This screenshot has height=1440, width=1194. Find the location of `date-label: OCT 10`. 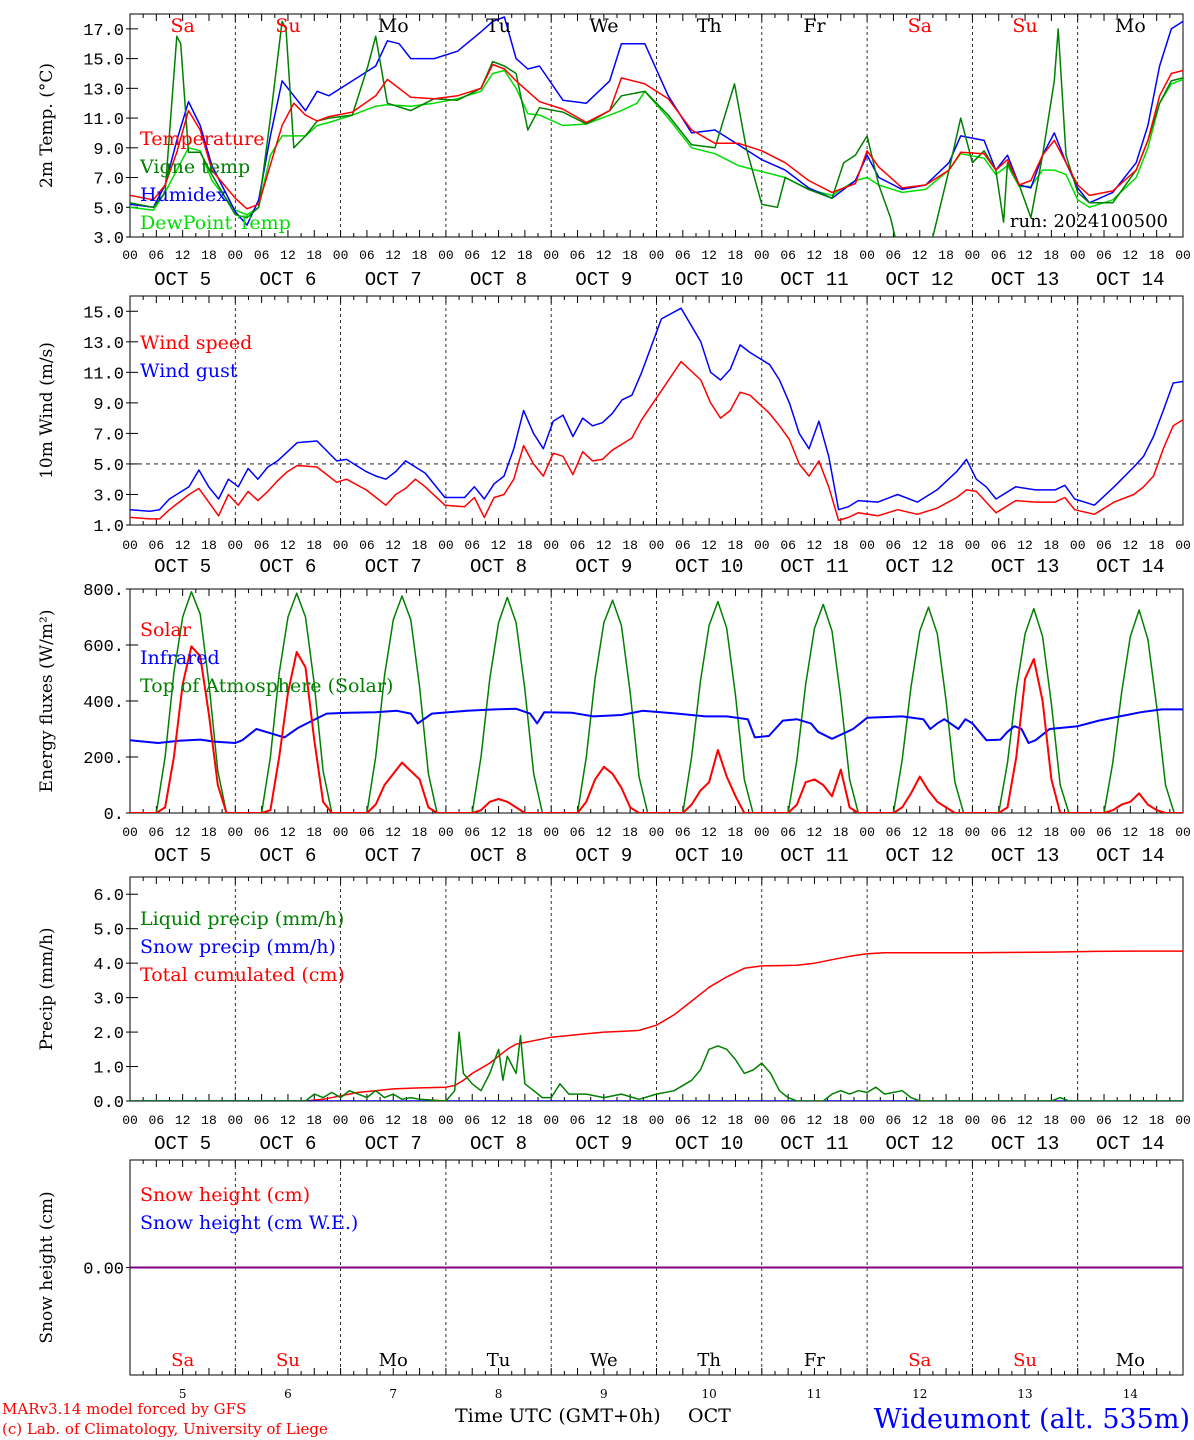

date-label: OCT 10 is located at coordinates (709, 567).